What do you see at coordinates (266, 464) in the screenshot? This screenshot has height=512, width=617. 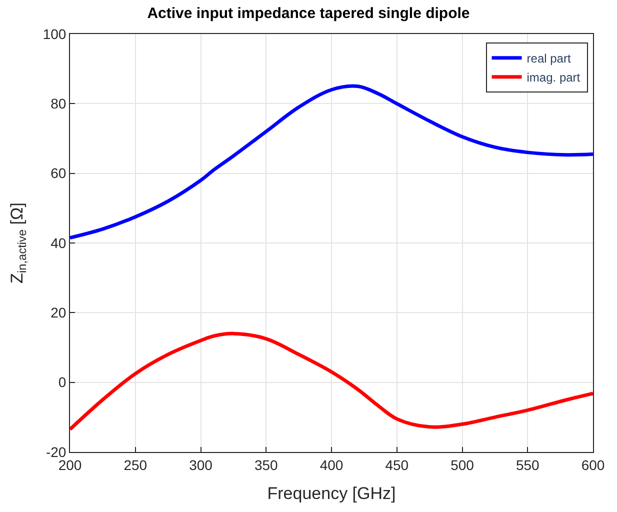 I see `x-tick-label: 350` at bounding box center [266, 464].